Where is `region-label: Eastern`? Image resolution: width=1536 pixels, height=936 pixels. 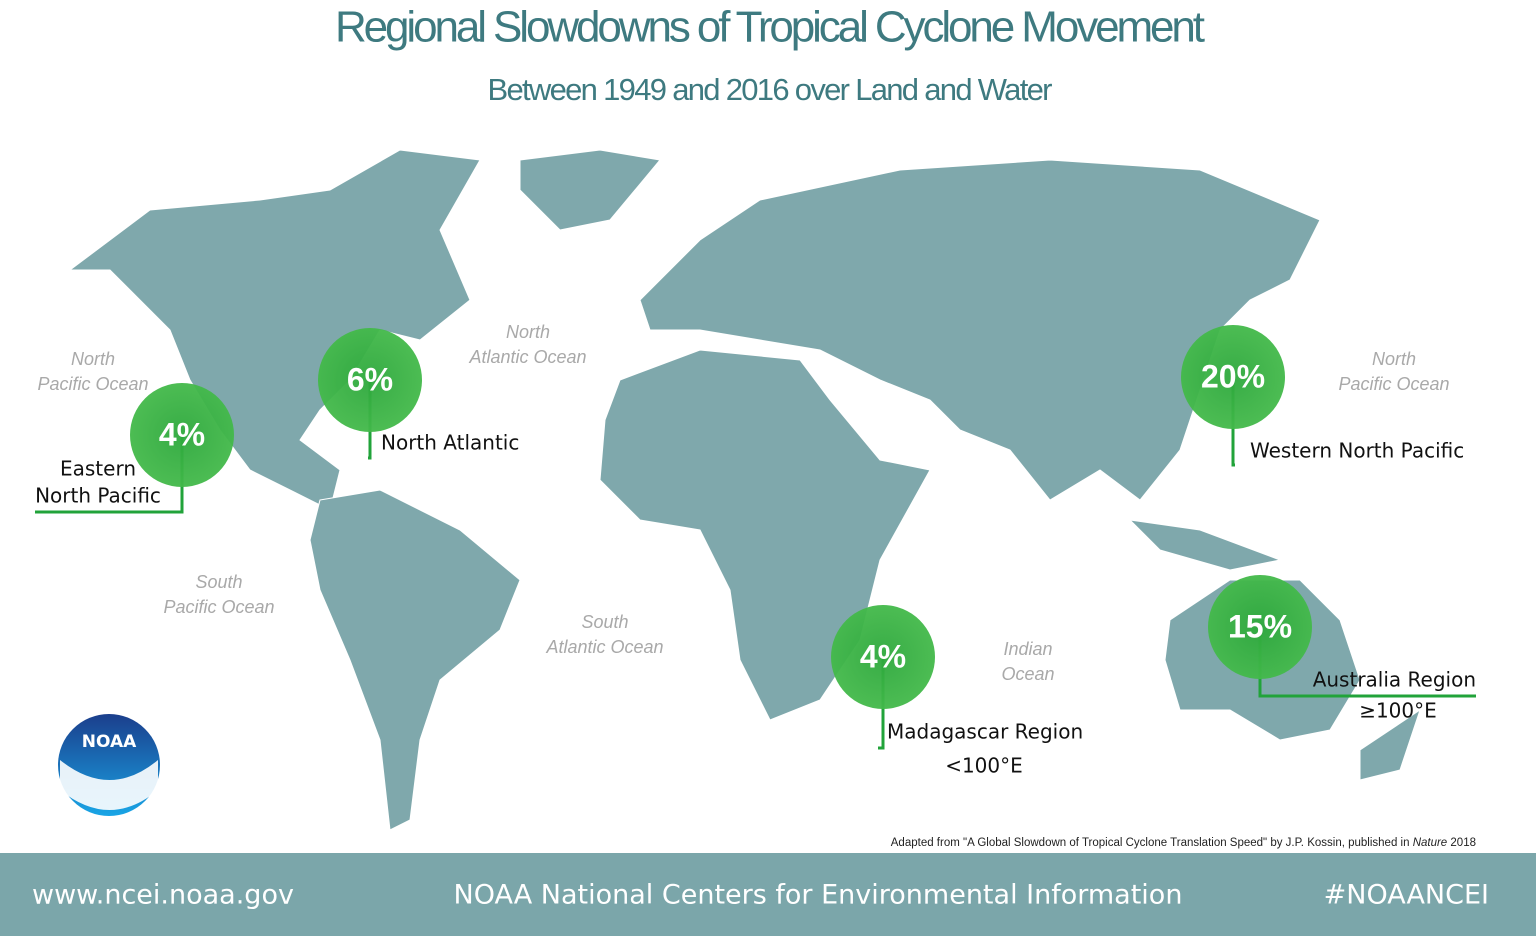 region-label: Eastern is located at coordinates (98, 469).